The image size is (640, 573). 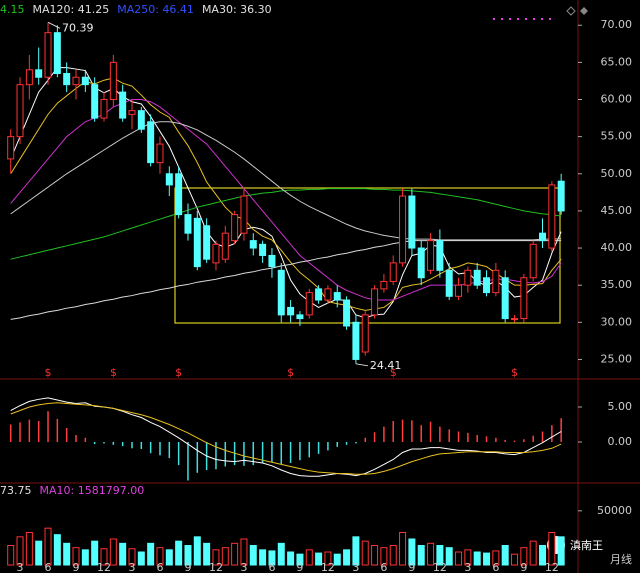 I want to click on legend-entry: MA10: 1581797.00, so click(x=92, y=490).